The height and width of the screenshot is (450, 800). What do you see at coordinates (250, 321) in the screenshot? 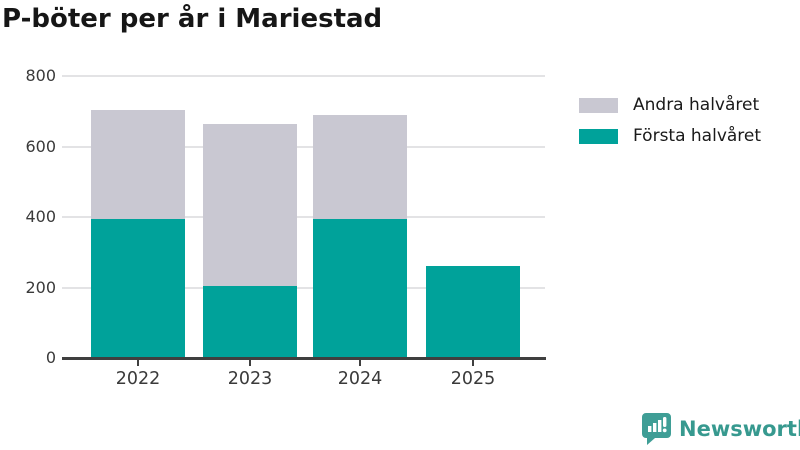
I see `bar-segment-2023-första` at bounding box center [250, 321].